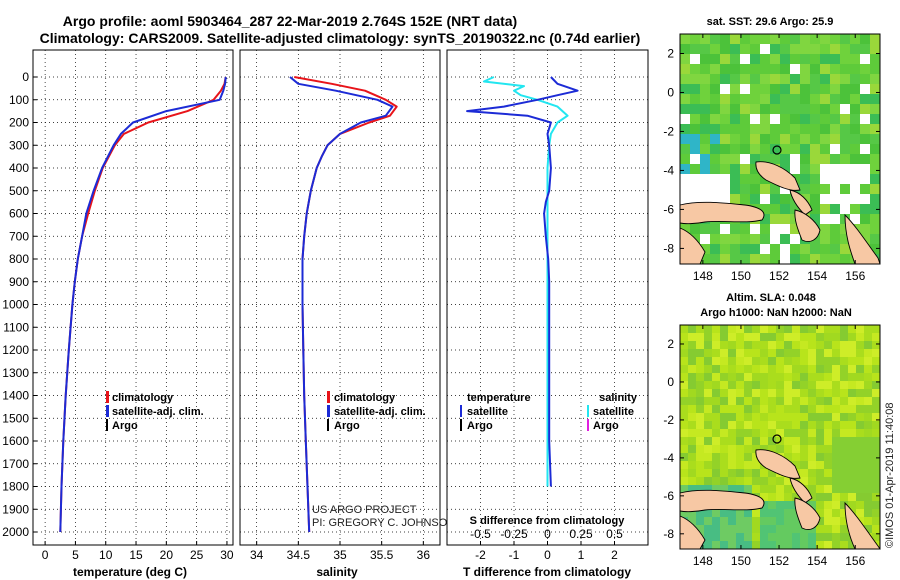 This screenshot has width=900, height=580. What do you see at coordinates (487, 412) in the screenshot?
I see `legend-label-t-satellite: satellite` at bounding box center [487, 412].